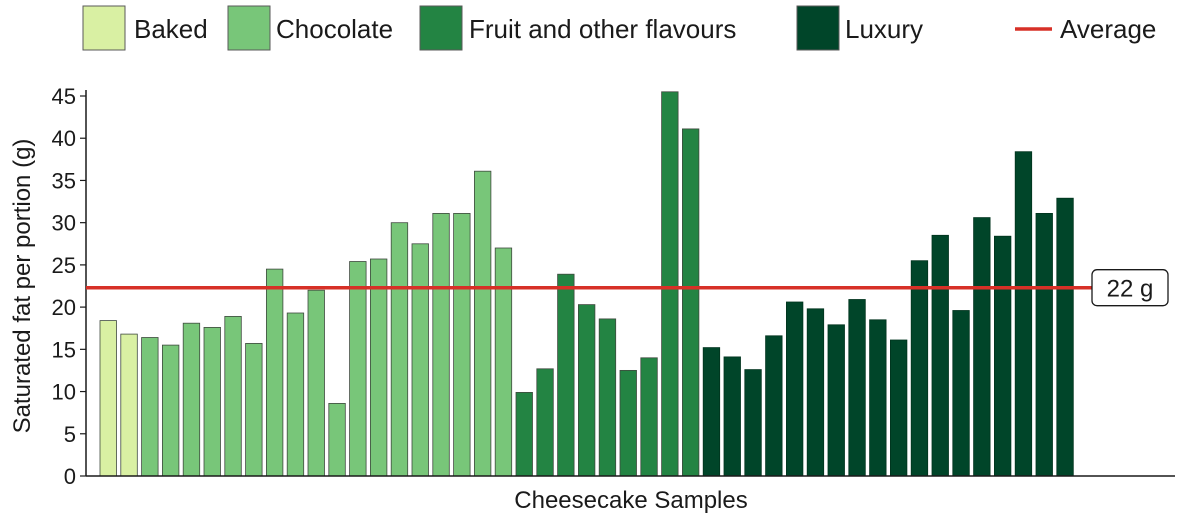 The height and width of the screenshot is (519, 1178). I want to click on legend-label-1: Baked, so click(171, 29).